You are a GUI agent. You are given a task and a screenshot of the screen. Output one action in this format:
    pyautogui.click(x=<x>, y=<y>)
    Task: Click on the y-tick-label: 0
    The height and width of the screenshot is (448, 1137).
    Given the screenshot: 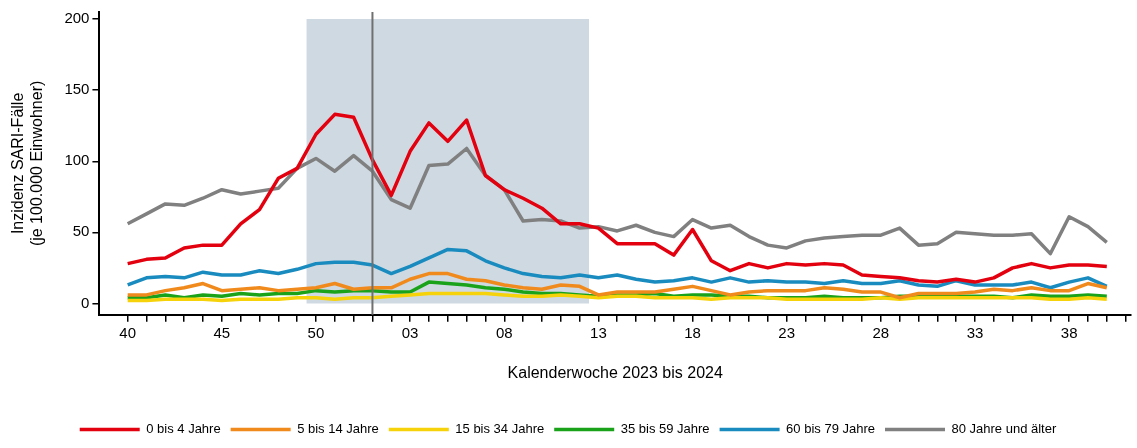 What is the action you would take?
    pyautogui.click(x=85, y=302)
    